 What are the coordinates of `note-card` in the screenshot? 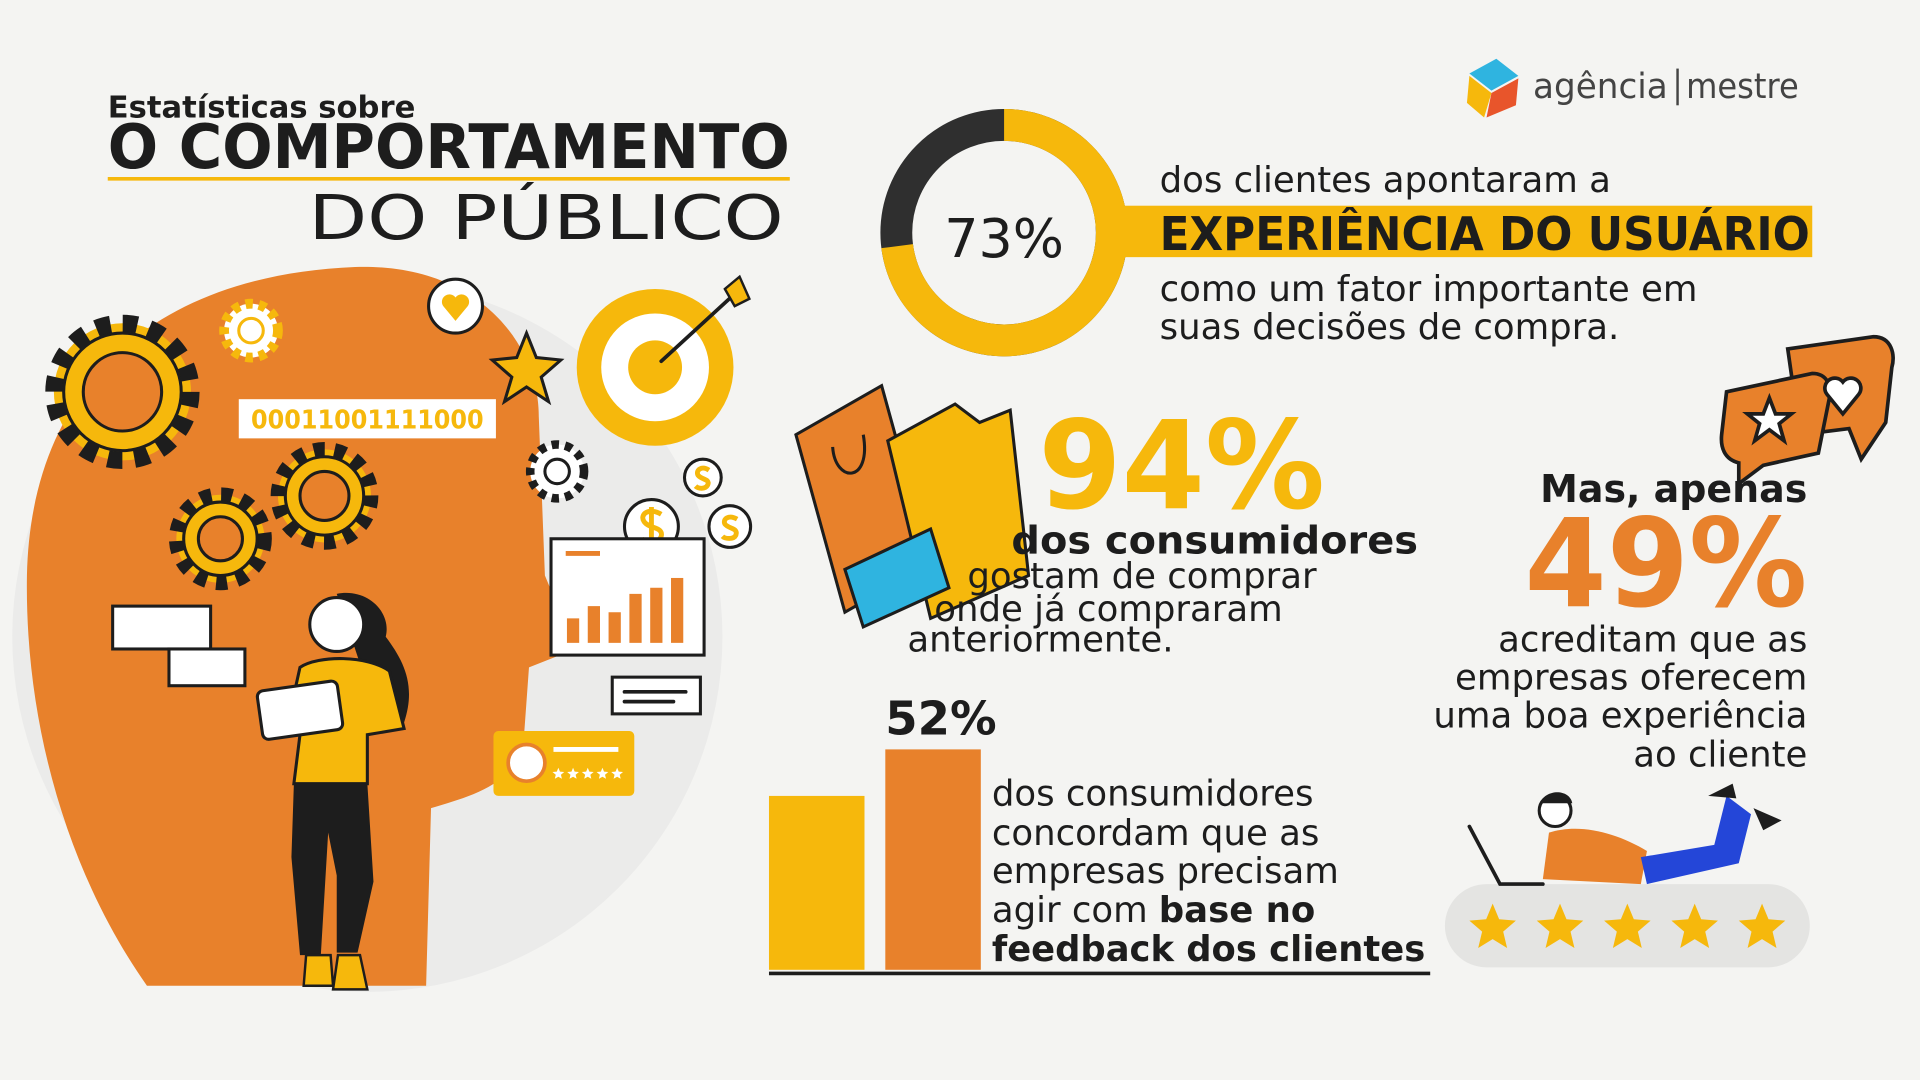 It's located at (656, 695).